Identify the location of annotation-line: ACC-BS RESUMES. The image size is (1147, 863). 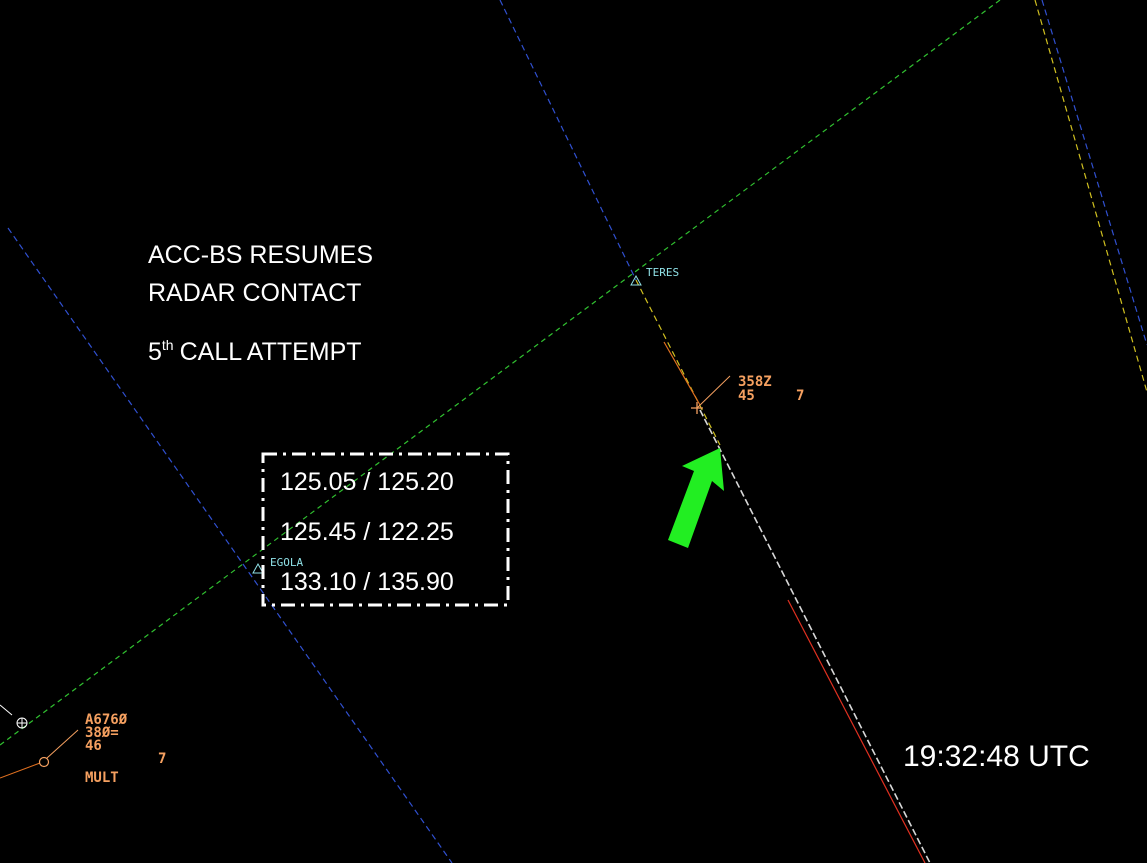
(260, 255).